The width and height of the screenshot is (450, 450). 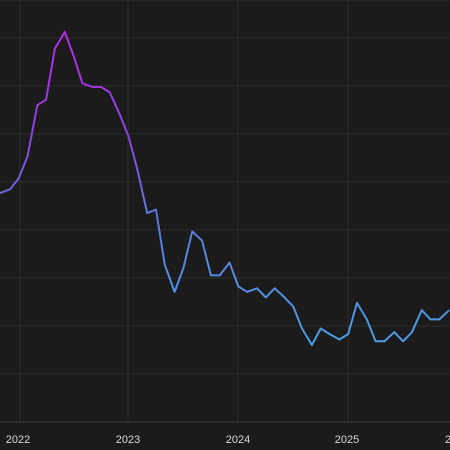 What do you see at coordinates (128, 440) in the screenshot?
I see `x-tick-label: 2023` at bounding box center [128, 440].